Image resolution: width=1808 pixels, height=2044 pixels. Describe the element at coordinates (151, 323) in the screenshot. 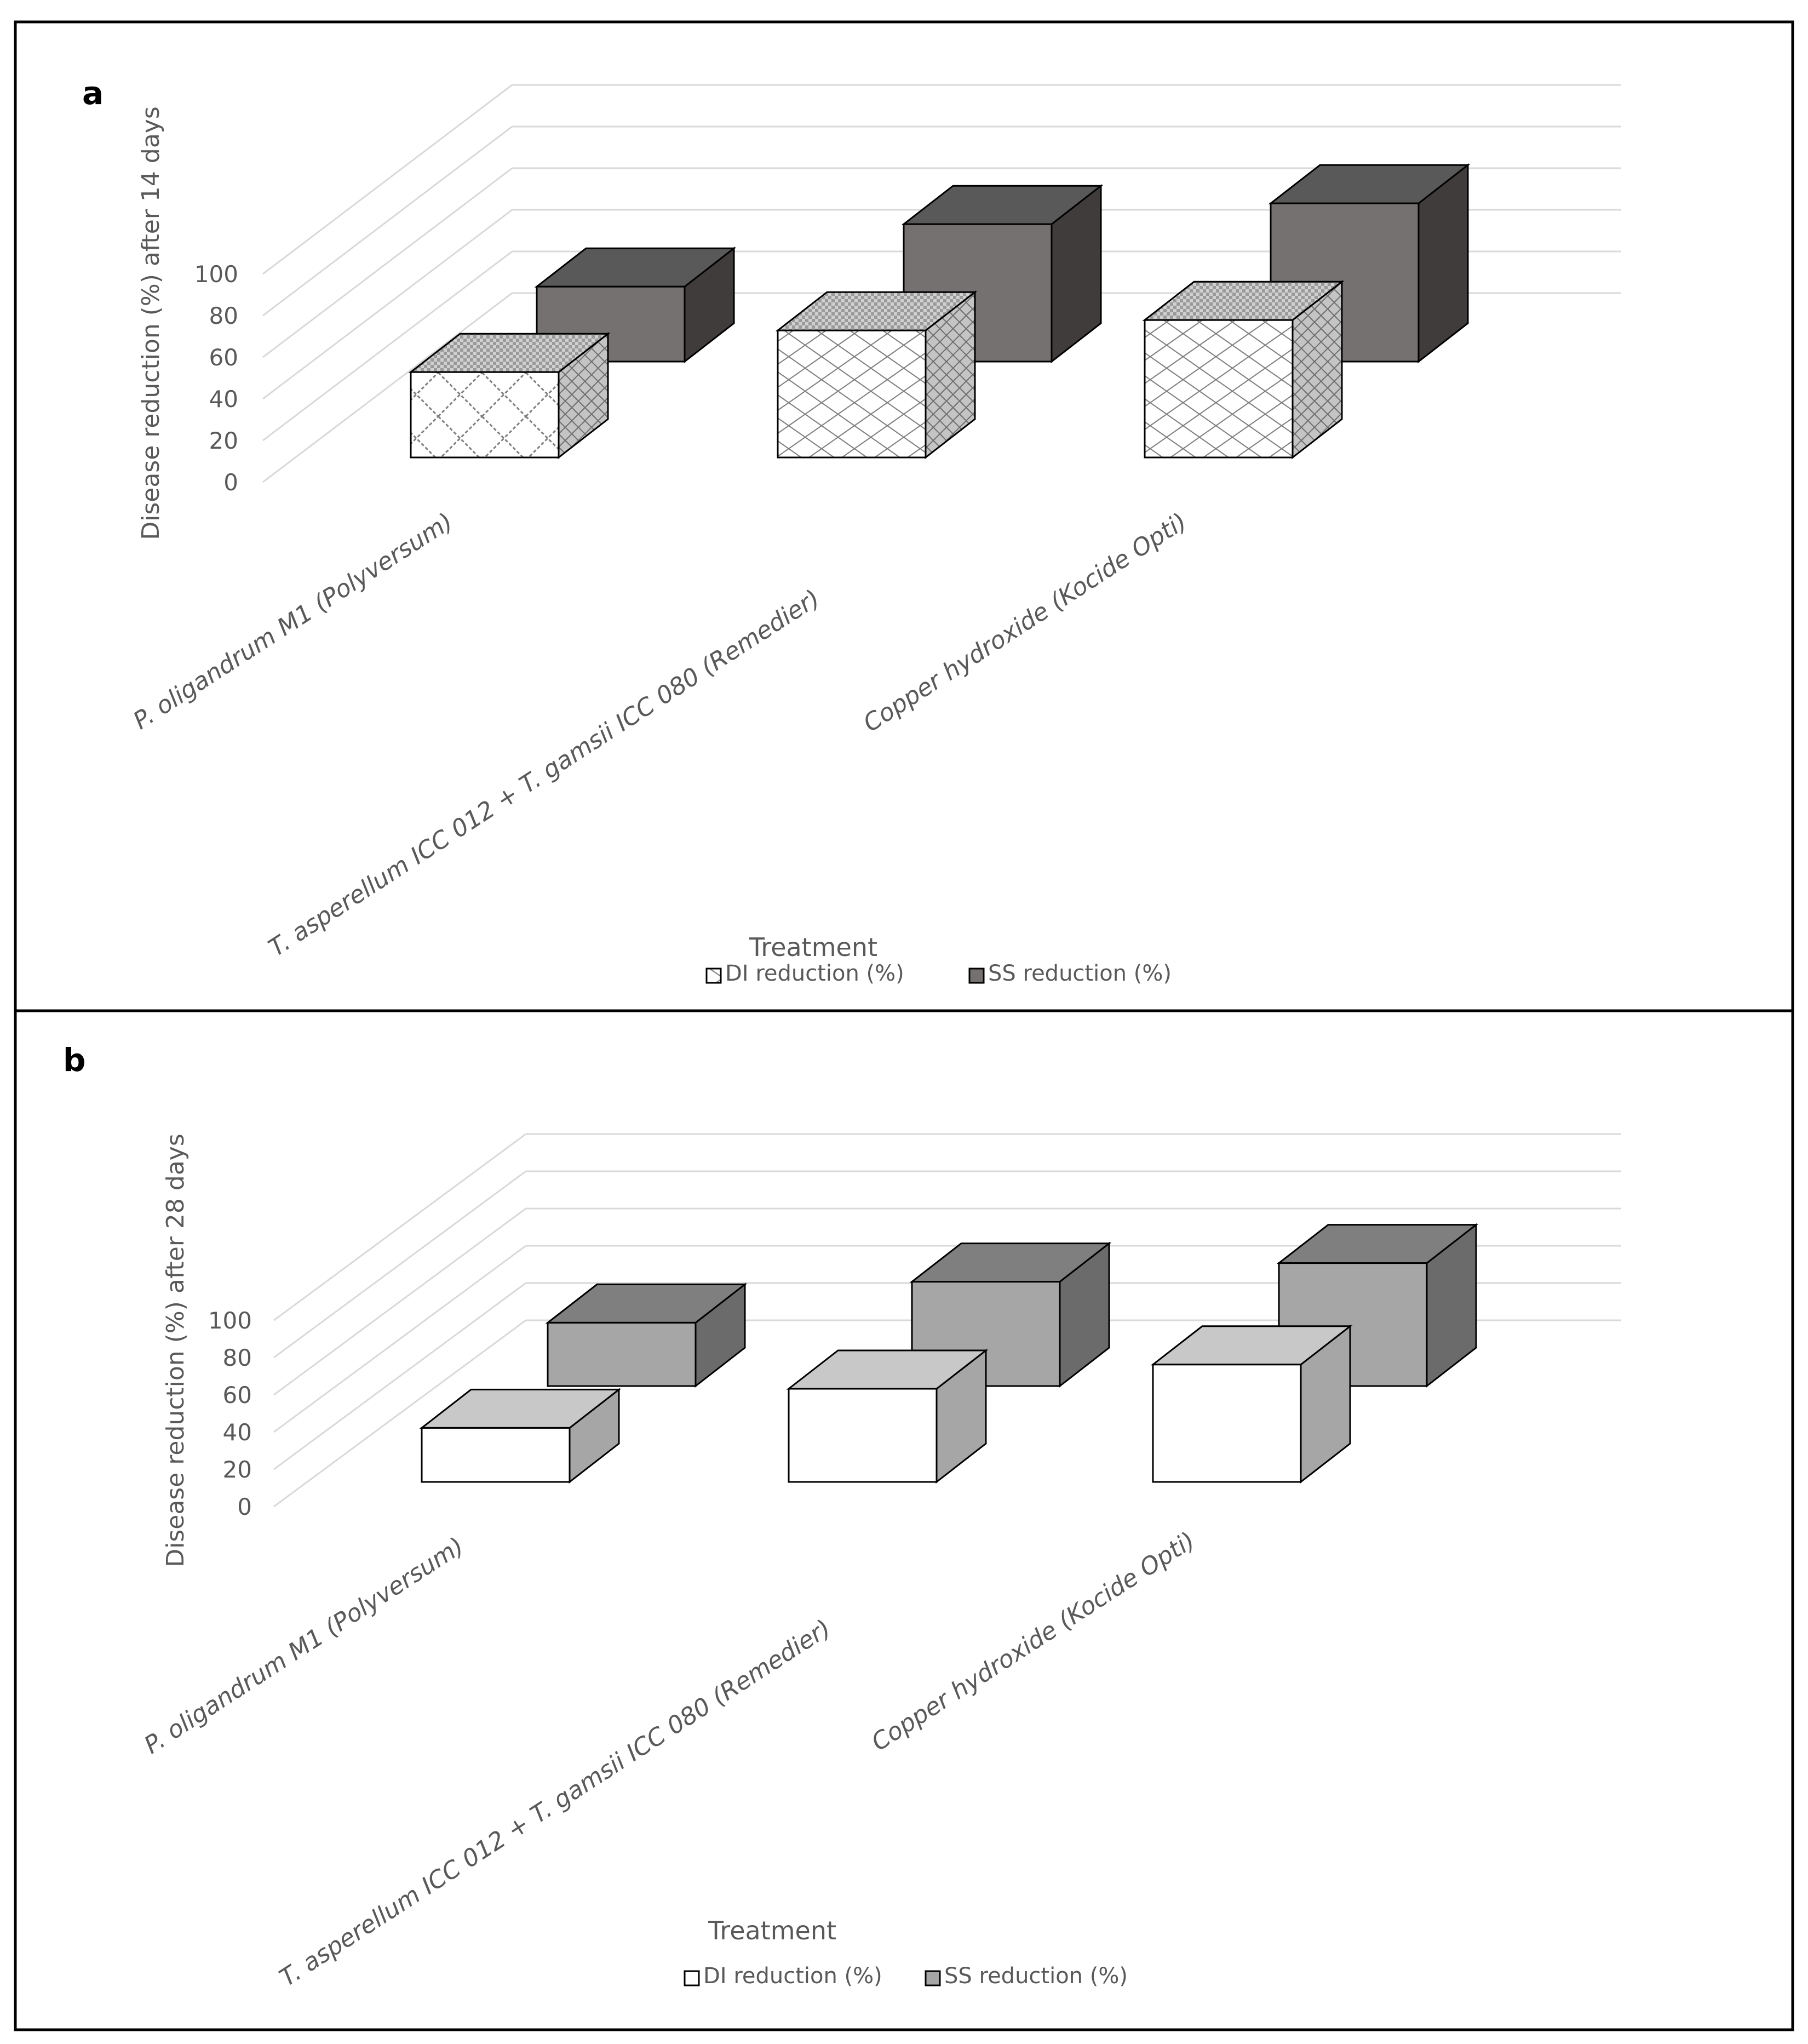

I see `y-axis-title: Disease reduction (%) after 14 days` at that location.